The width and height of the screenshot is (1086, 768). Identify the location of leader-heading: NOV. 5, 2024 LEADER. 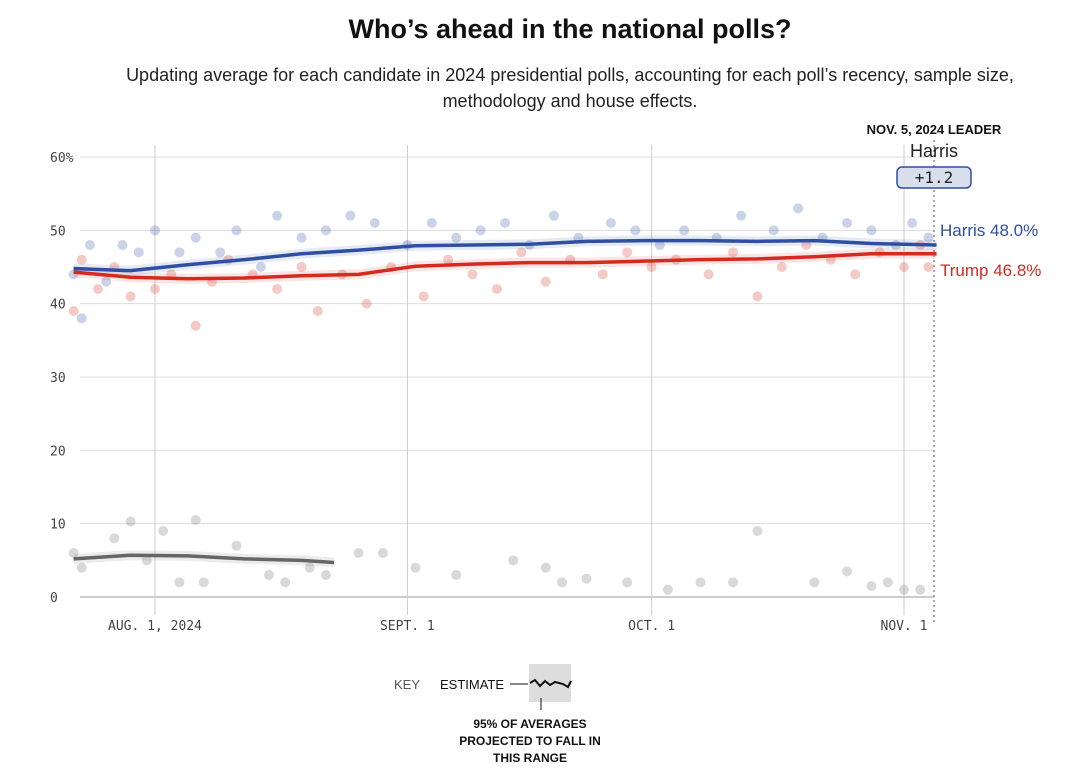
(934, 129).